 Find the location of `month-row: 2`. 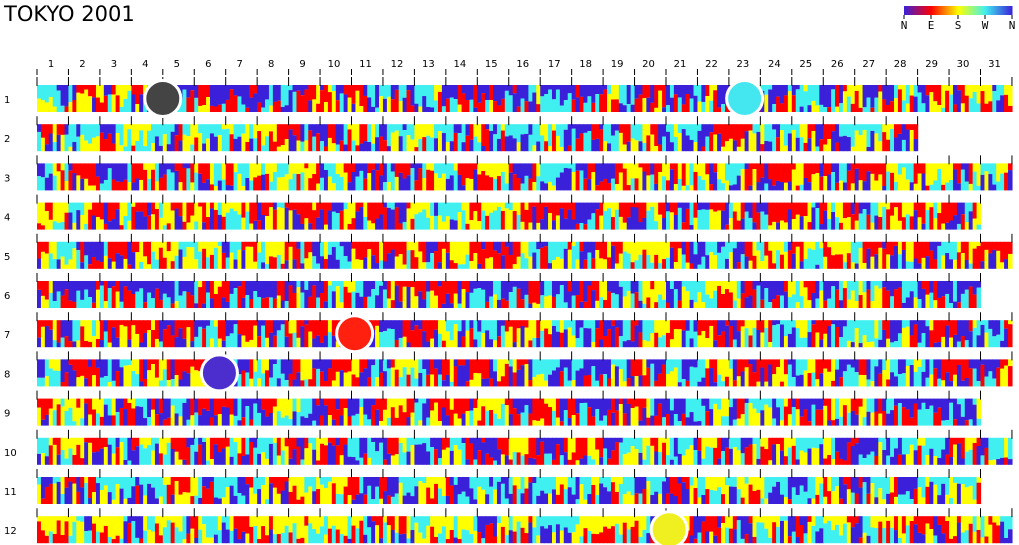

month-row: 2 is located at coordinates (461, 134).